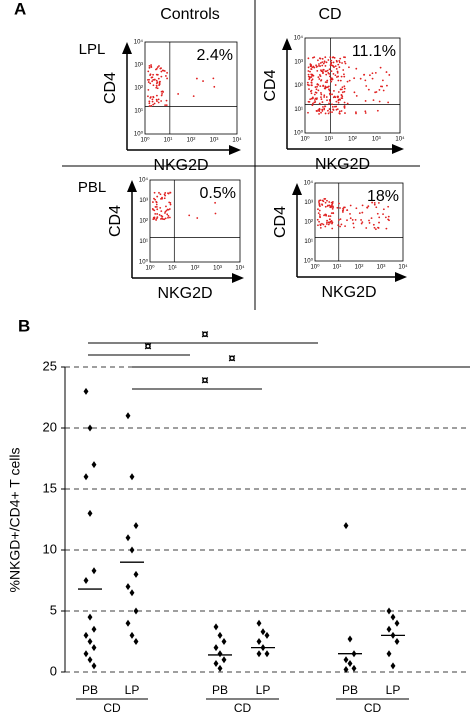  What do you see at coordinates (50, 426) in the screenshot?
I see `y-tick-label: 20` at bounding box center [50, 426].